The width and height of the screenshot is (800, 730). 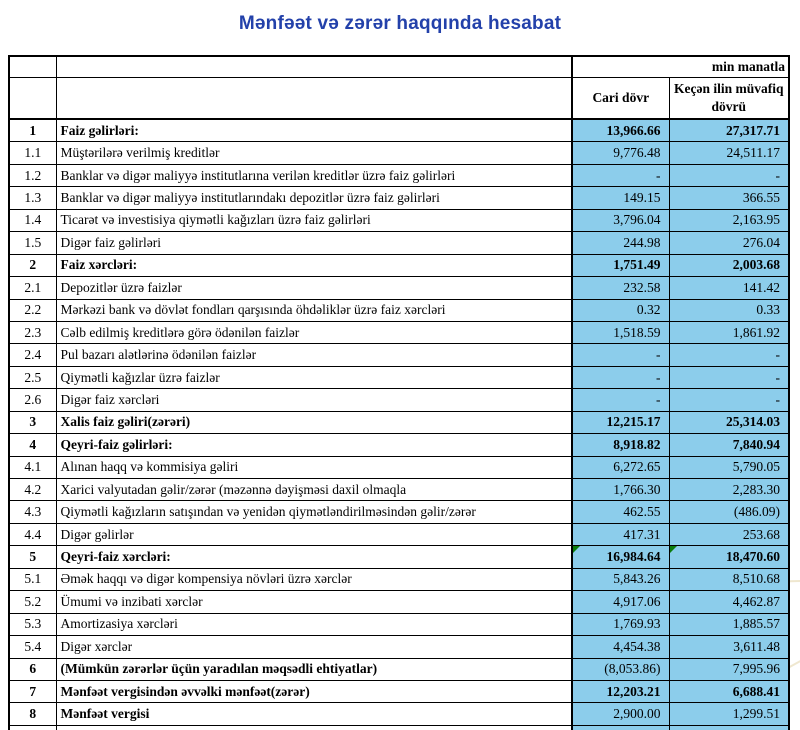 I want to click on row-label: Alınan haqq və kommisiya gəliri, so click(x=314, y=467).